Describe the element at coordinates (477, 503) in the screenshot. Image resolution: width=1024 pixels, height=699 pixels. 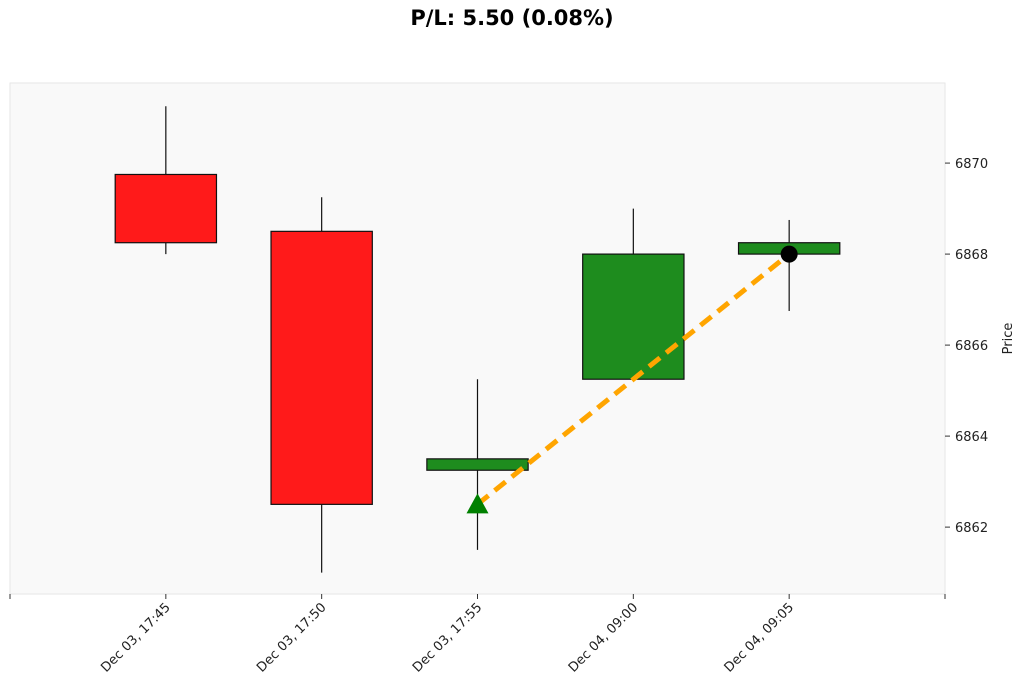
I see `entry-marker` at that location.